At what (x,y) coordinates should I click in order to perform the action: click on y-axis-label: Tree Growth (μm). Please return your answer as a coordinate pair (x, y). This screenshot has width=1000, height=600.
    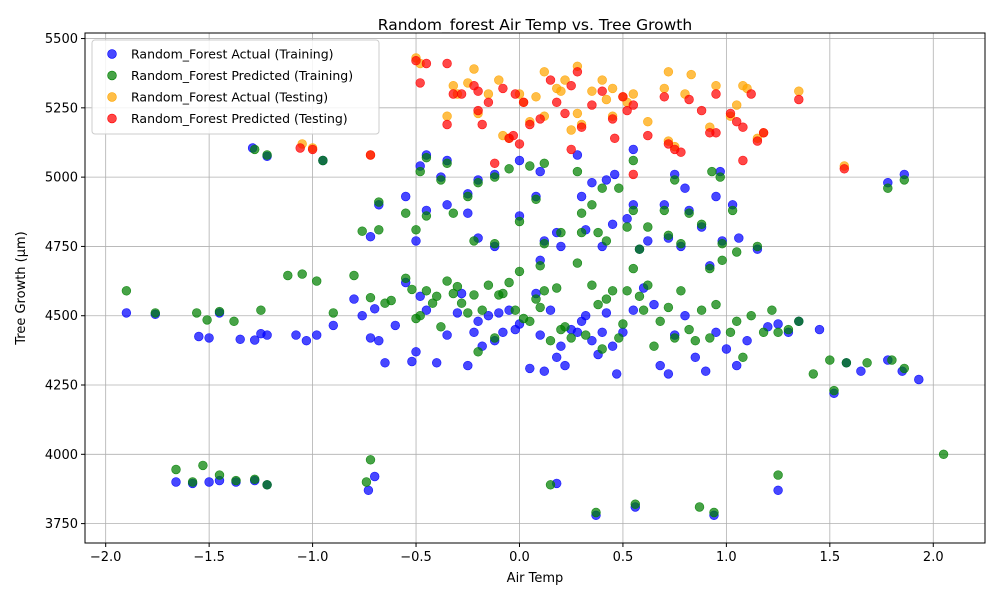
    Looking at the image, I should click on (21, 288).